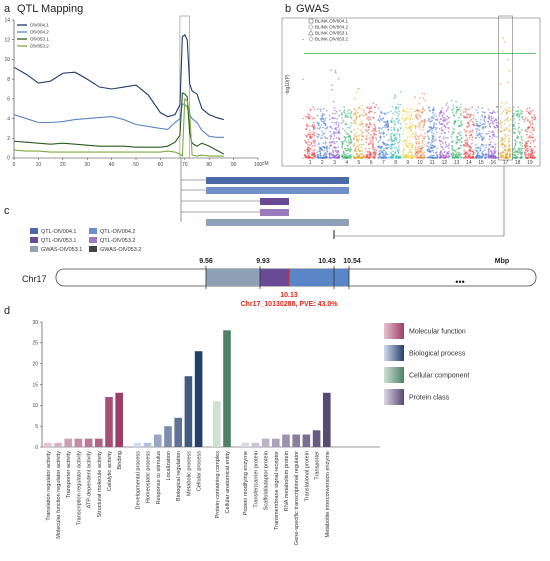  What do you see at coordinates (506, 163) in the screenshot?
I see `gwas-chromosome-label: 17` at bounding box center [506, 163].